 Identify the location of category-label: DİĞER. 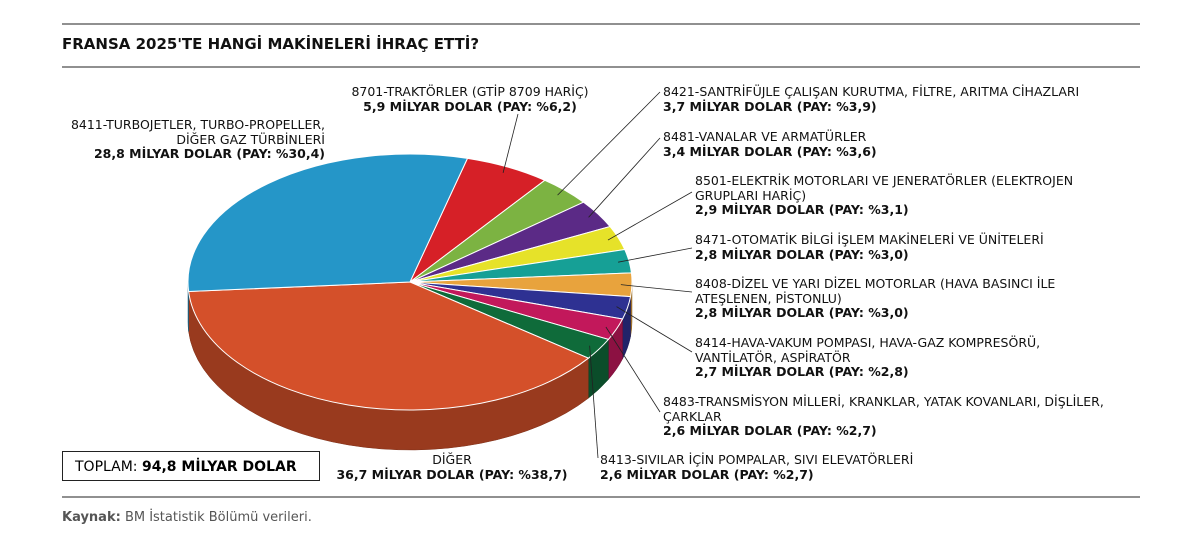
(452, 459).